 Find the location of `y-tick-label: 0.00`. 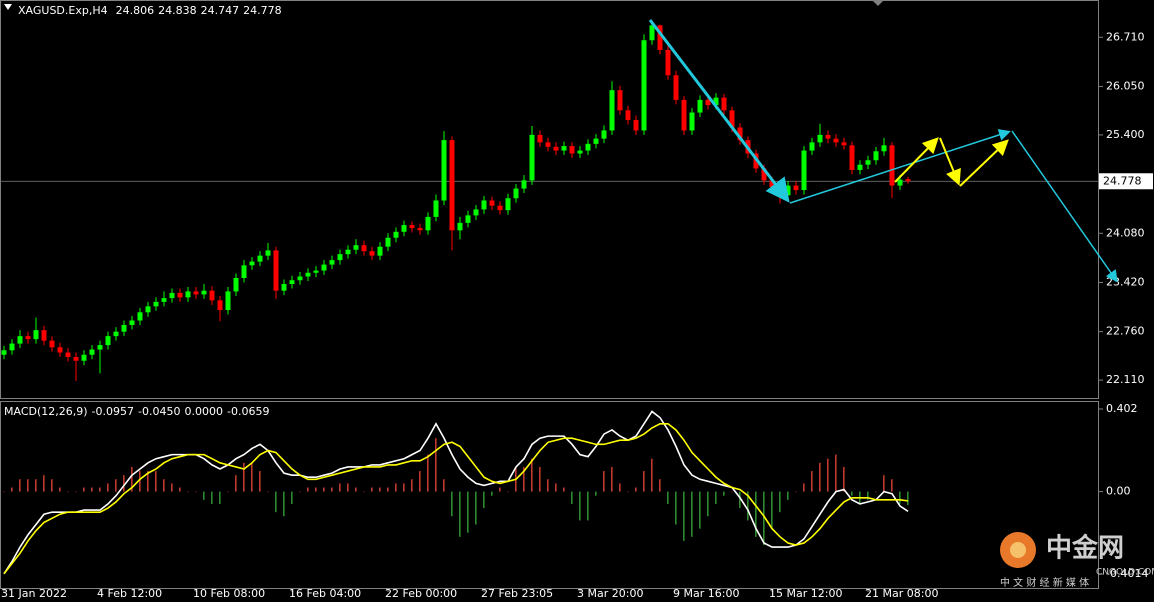

y-tick-label: 0.00 is located at coordinates (1118, 491).